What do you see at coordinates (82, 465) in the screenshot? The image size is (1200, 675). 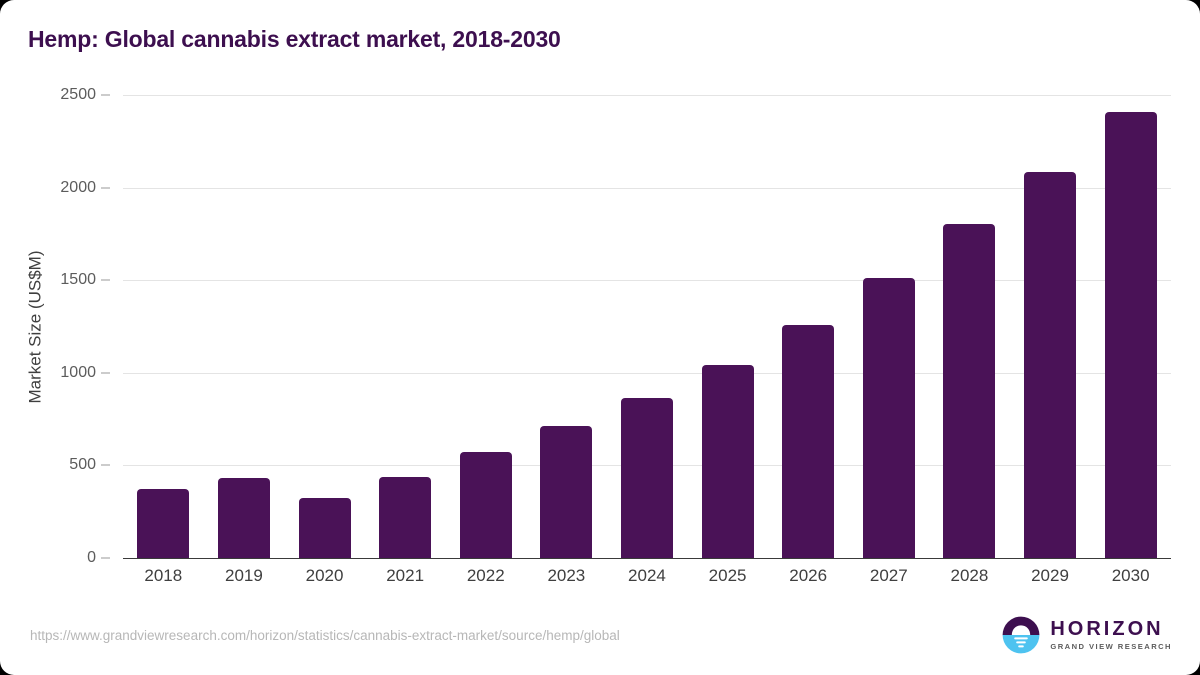 I see `y-axis-tick-label: 500` at bounding box center [82, 465].